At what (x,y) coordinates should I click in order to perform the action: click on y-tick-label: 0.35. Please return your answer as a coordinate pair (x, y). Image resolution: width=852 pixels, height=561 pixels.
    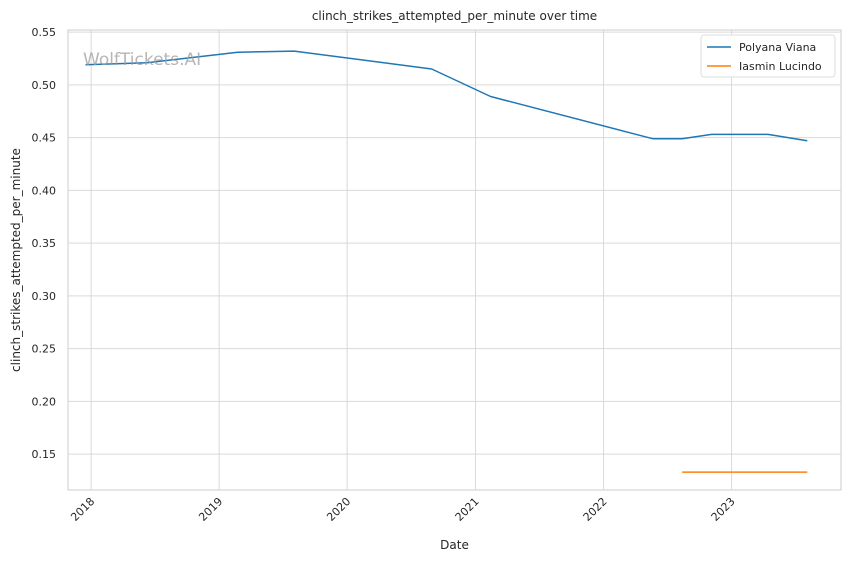
    Looking at the image, I should click on (44, 243).